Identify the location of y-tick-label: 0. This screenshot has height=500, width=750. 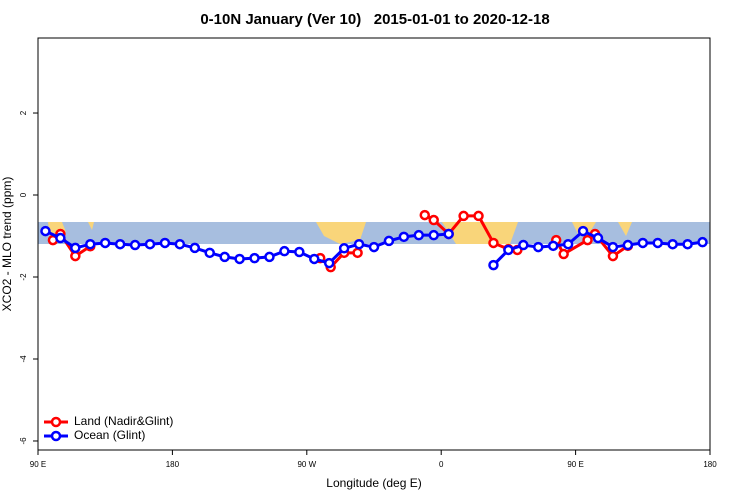
(23, 194).